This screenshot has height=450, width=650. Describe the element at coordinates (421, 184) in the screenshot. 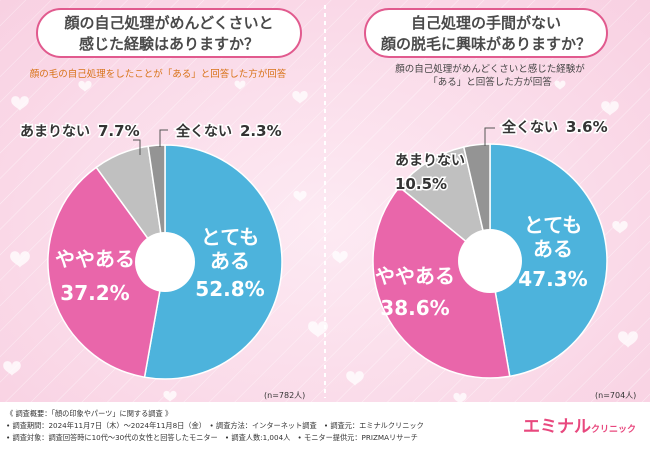

I see `slice-percent-label: 10.5%` at that location.